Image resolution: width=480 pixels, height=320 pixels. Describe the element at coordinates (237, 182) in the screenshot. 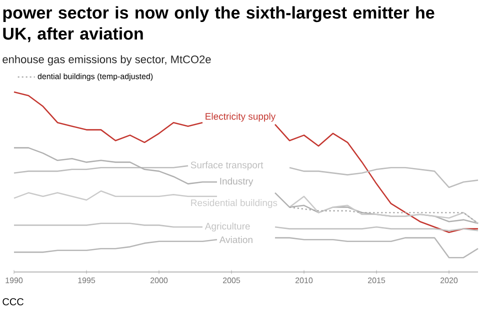

I see `series-label: Industry` at that location.